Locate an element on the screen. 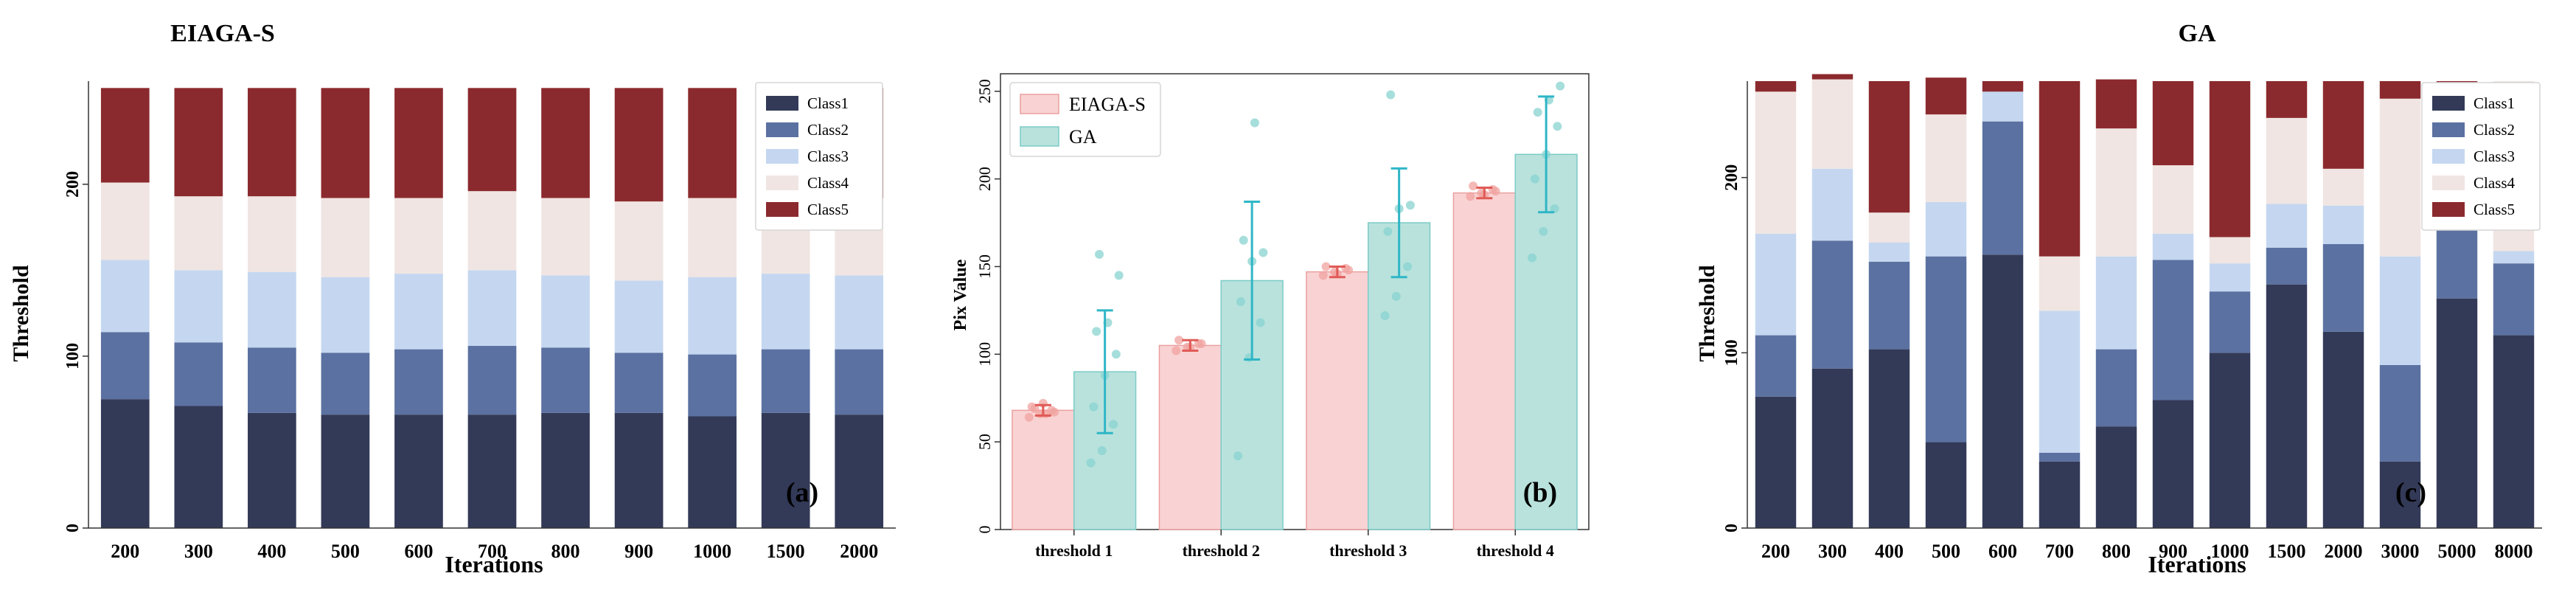  legend-label-ga: GA is located at coordinates (1083, 137).